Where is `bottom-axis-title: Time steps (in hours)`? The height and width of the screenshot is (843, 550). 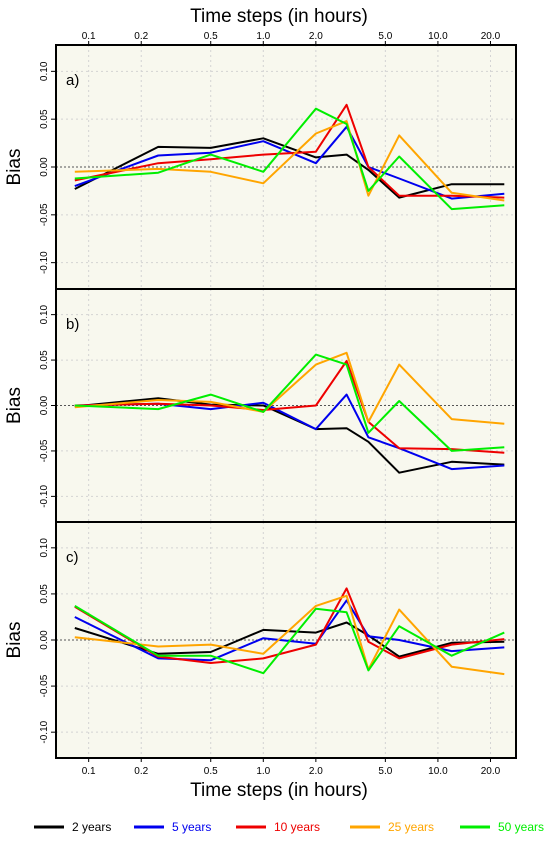 bottom-axis-title: Time steps (in hours) is located at coordinates (279, 790).